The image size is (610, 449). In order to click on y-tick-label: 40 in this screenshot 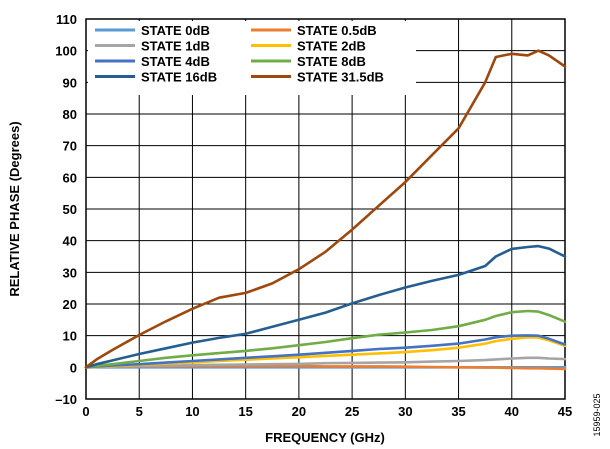, I will do `click(70, 241)`.